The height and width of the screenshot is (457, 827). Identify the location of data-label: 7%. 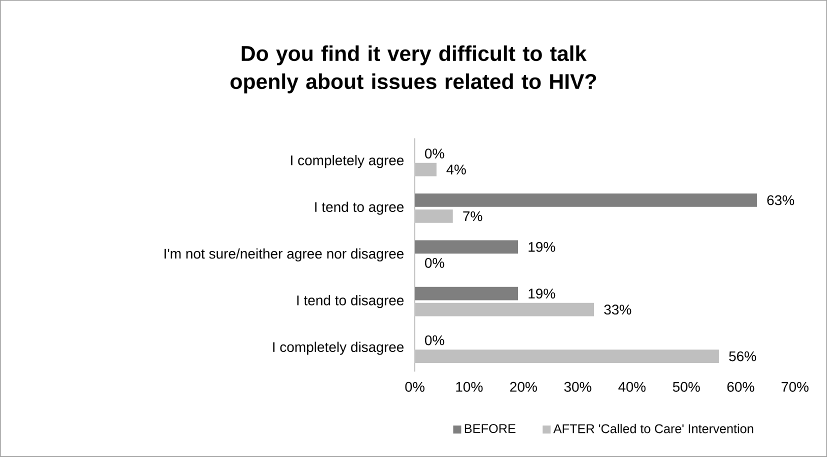
(472, 216).